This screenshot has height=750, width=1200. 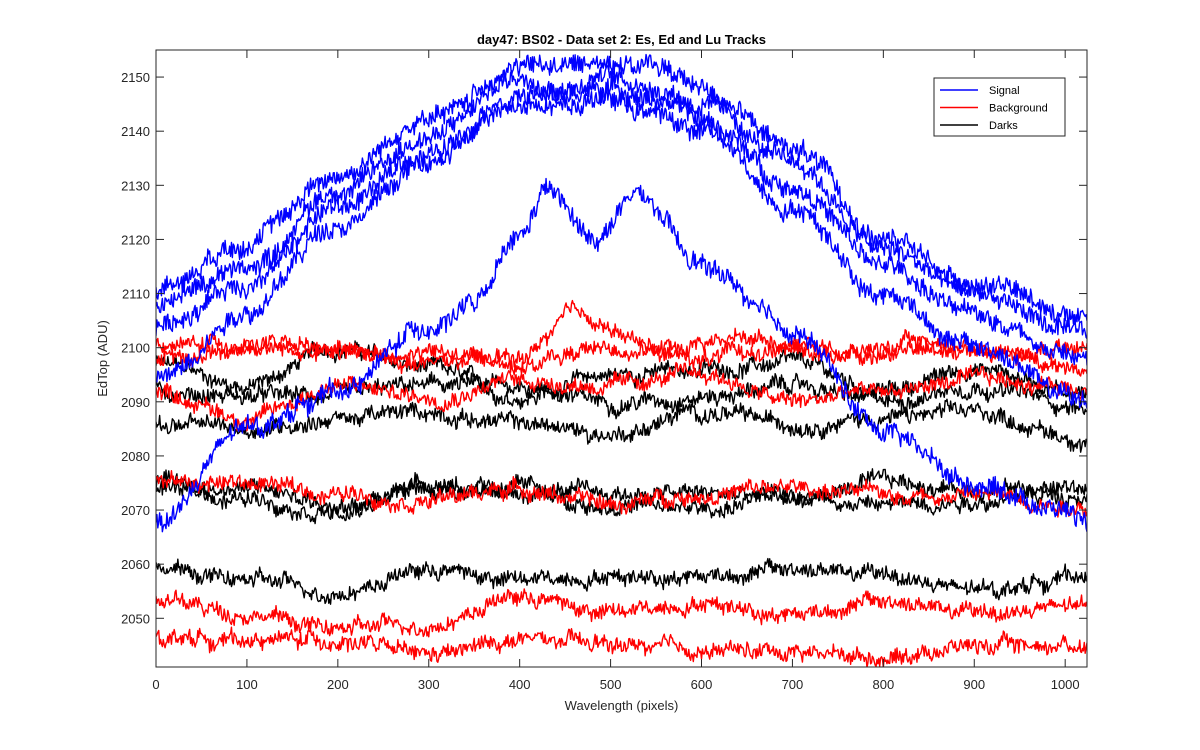 What do you see at coordinates (135, 510) in the screenshot?
I see `y-tick-label: 2070` at bounding box center [135, 510].